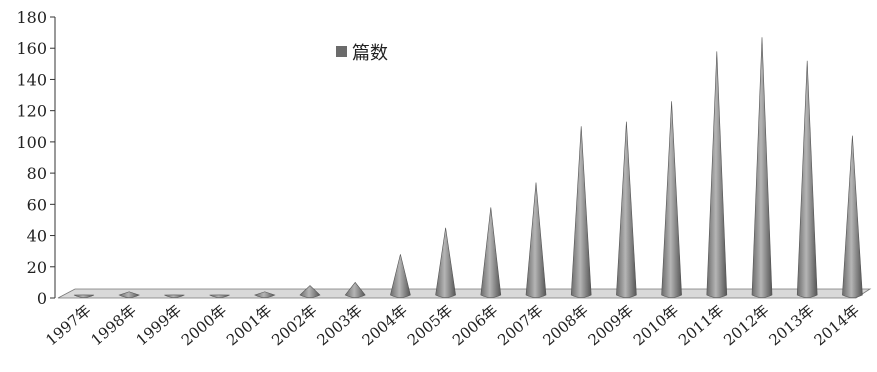  I want to click on x-tick-label: 2006年, so click(475, 325).